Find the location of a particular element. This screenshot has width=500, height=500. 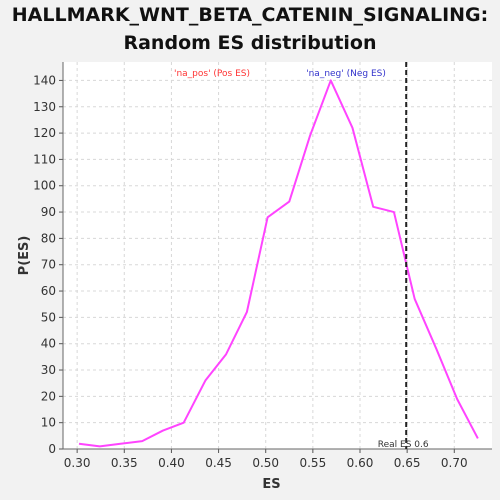

x-tick-label: 0.40 is located at coordinates (171, 463).